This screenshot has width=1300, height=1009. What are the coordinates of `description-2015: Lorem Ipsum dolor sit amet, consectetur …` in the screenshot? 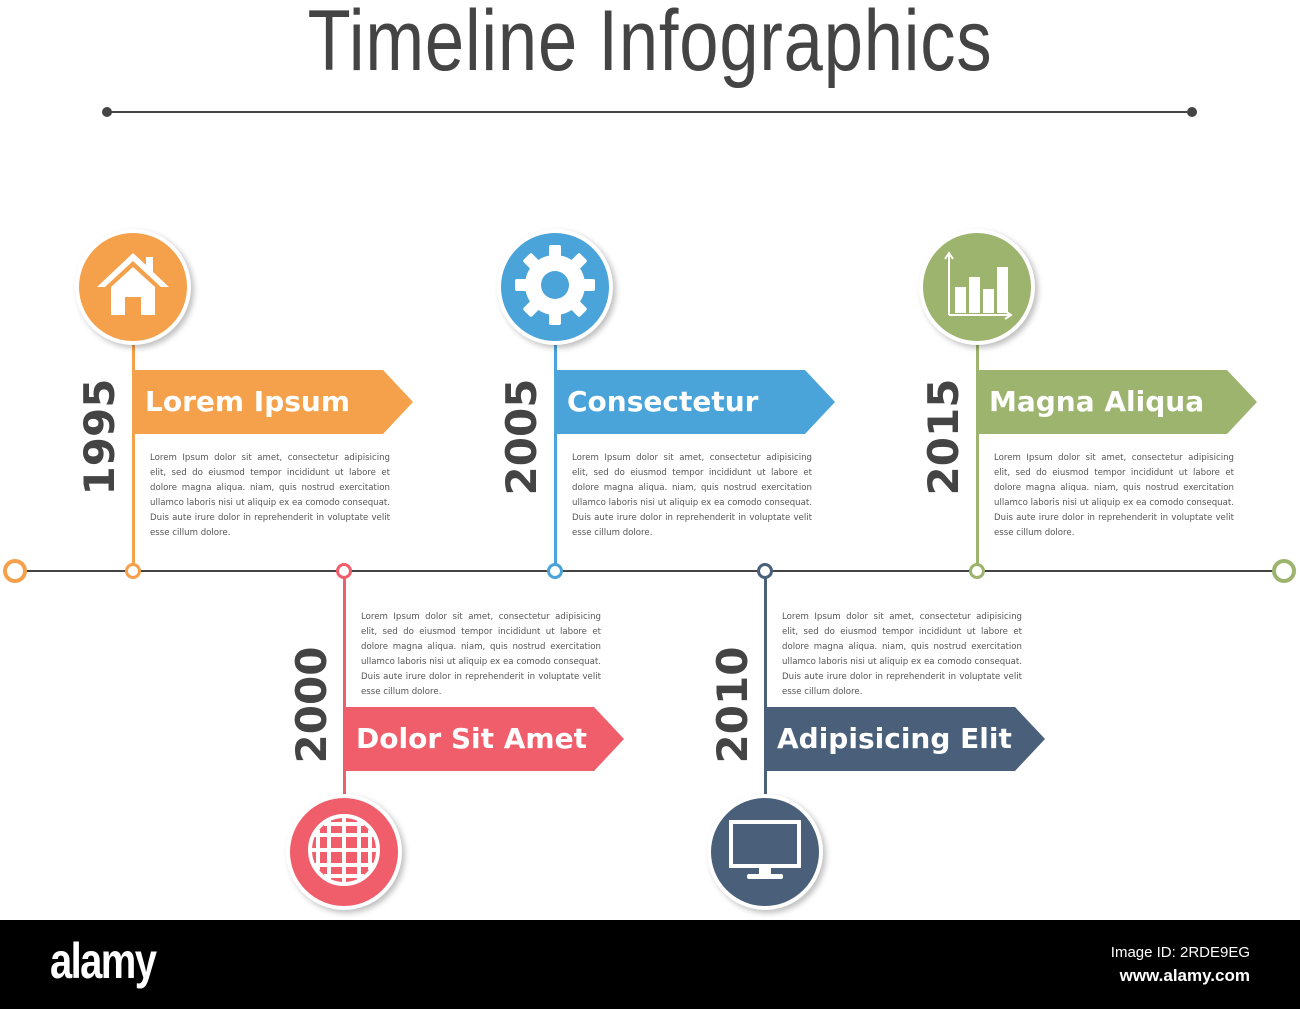 It's located at (1114, 495).